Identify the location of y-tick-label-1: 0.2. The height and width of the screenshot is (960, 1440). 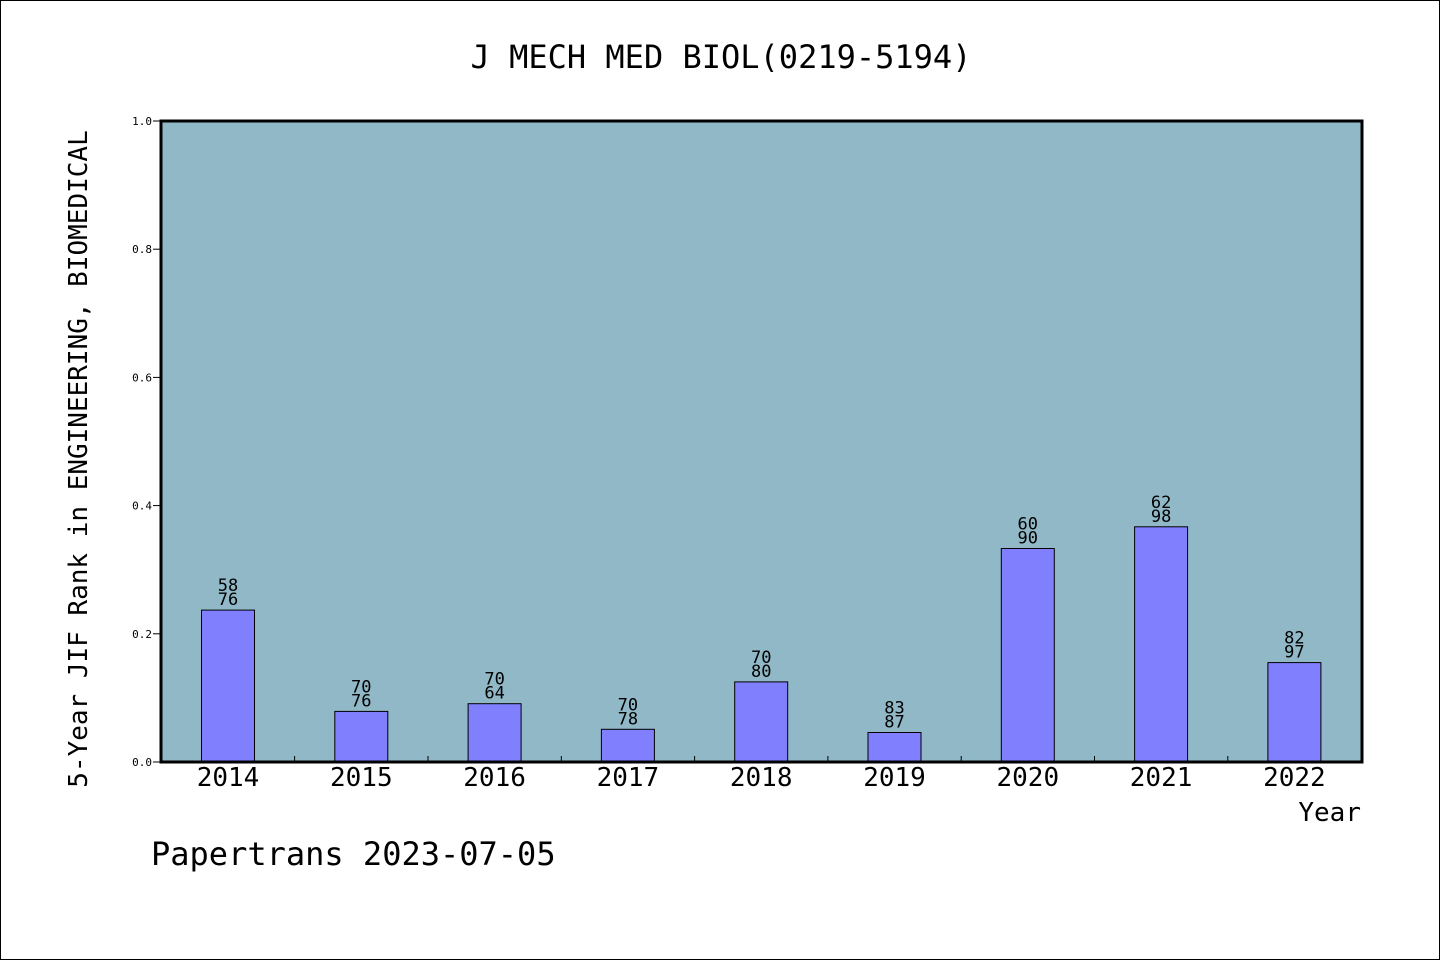
(142, 634).